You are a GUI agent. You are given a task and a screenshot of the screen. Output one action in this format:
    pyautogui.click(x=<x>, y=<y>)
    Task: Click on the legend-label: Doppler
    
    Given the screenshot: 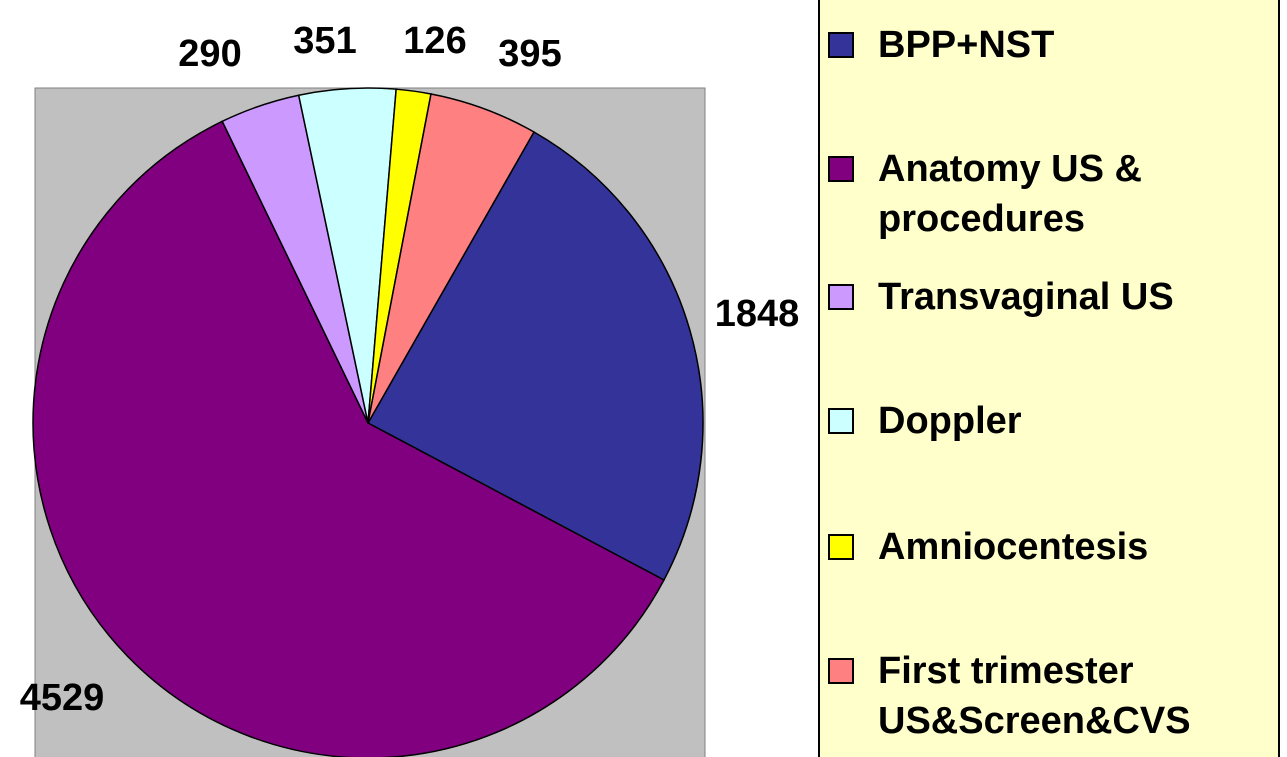 What is the action you would take?
    pyautogui.click(x=950, y=421)
    